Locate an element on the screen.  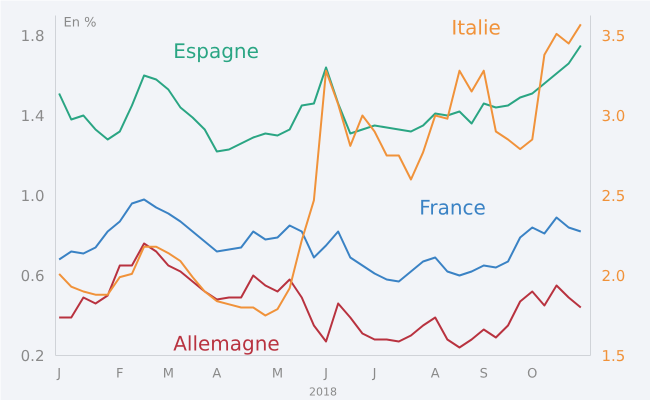
y-tick-label: 1.0 is located at coordinates (32, 196).